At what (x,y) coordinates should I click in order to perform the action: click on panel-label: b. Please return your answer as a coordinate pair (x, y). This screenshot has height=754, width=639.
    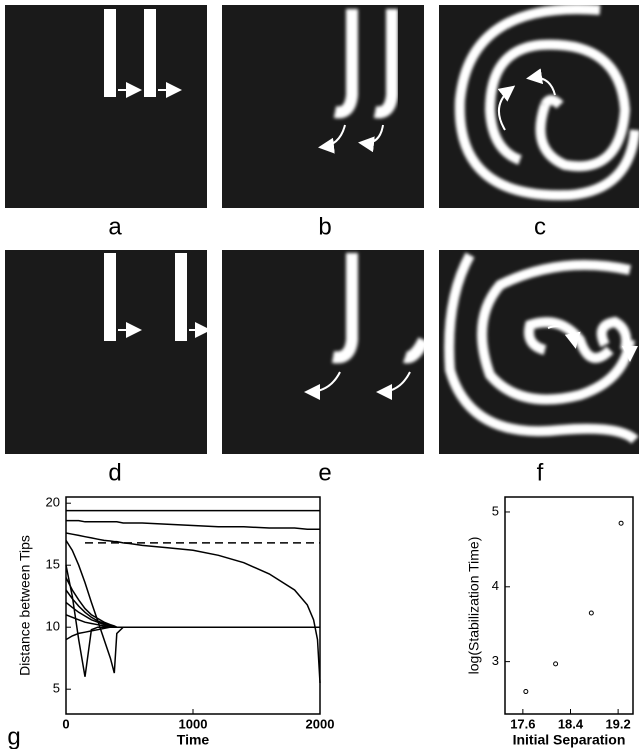
    Looking at the image, I should click on (324, 226).